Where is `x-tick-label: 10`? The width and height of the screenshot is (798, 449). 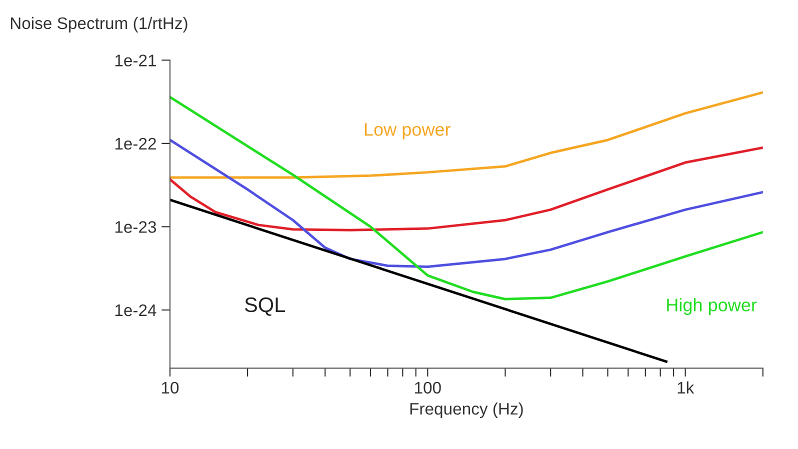
x-tick-label: 10 is located at coordinates (170, 388).